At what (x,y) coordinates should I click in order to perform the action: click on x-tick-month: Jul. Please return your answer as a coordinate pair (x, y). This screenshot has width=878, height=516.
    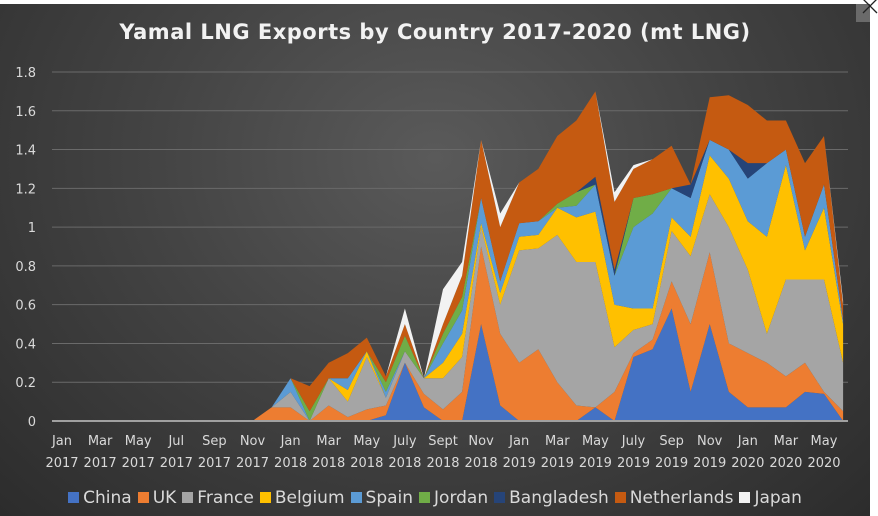
    Looking at the image, I should click on (175, 441).